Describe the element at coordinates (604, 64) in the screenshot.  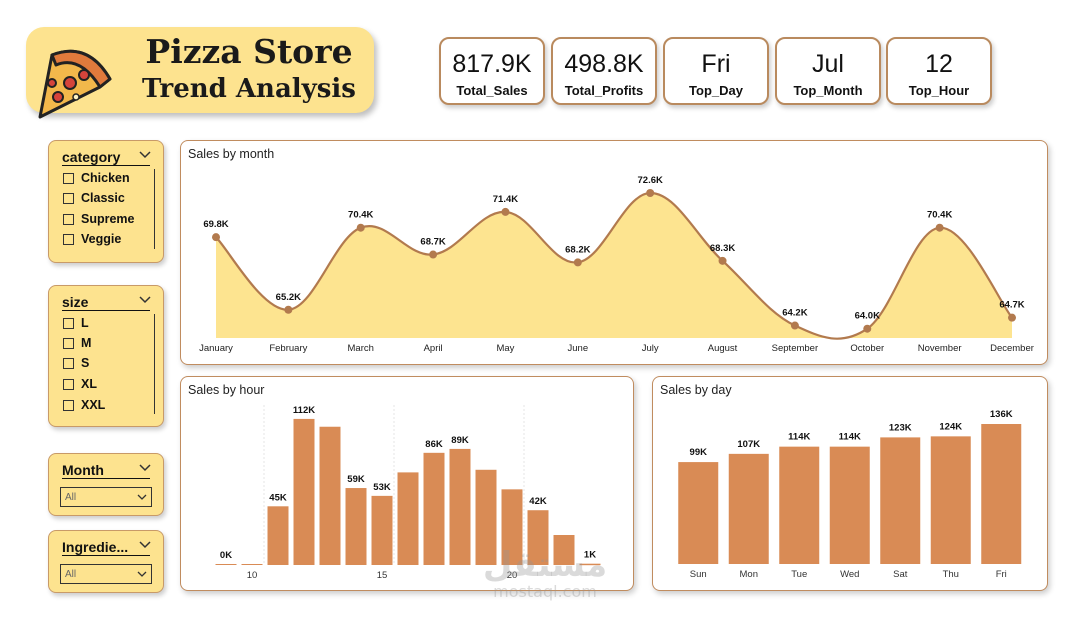
I see `kpi-value: 498.8K` at that location.